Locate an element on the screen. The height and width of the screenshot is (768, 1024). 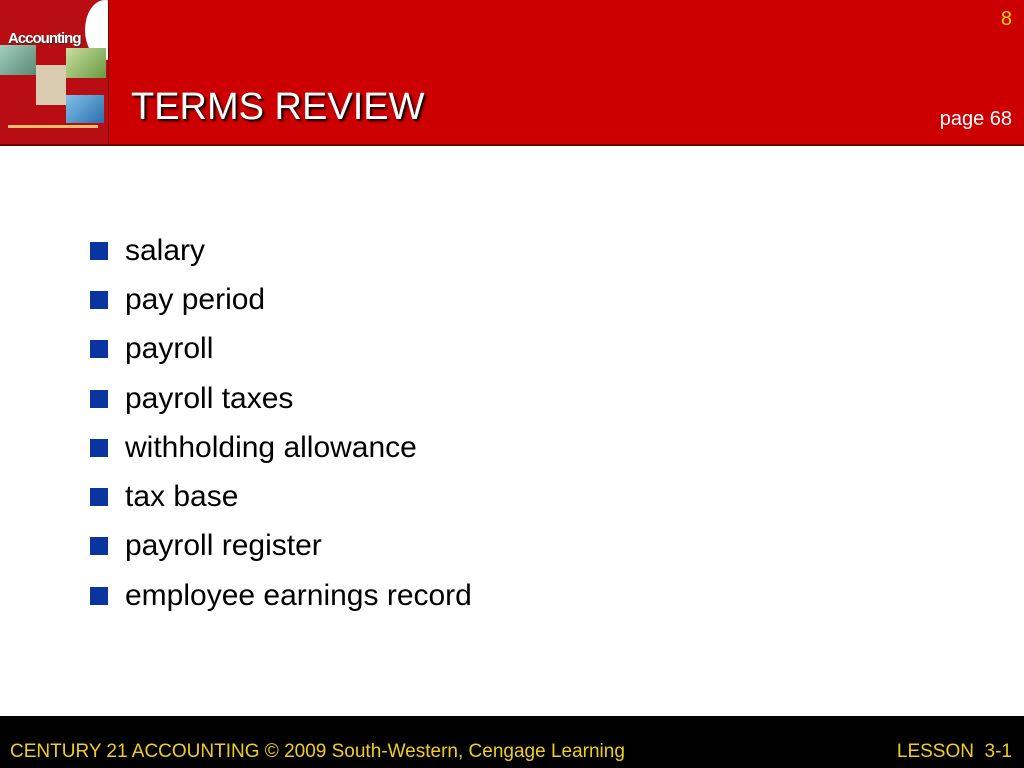
book-cover-logo: Accounting is located at coordinates (54, 72).